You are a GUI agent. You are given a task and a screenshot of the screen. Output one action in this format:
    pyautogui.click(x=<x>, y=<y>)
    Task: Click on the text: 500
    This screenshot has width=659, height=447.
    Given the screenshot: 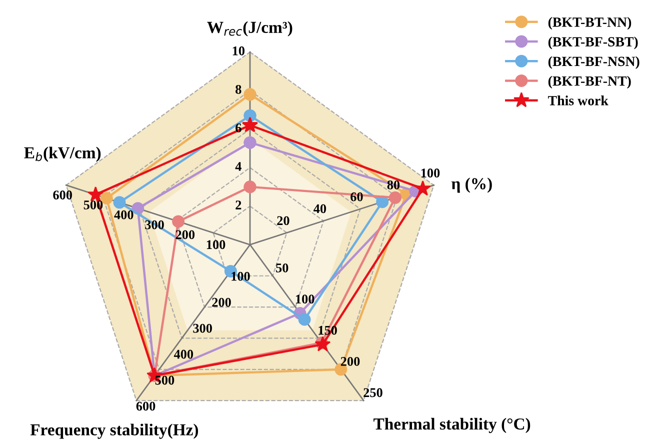 What is the action you would take?
    pyautogui.click(x=164, y=380)
    